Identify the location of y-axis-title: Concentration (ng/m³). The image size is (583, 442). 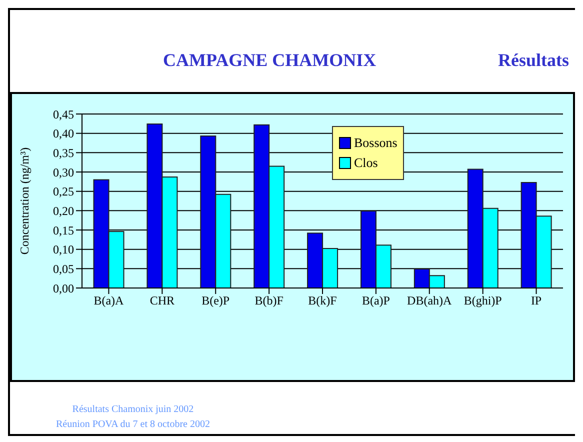
(24, 201).